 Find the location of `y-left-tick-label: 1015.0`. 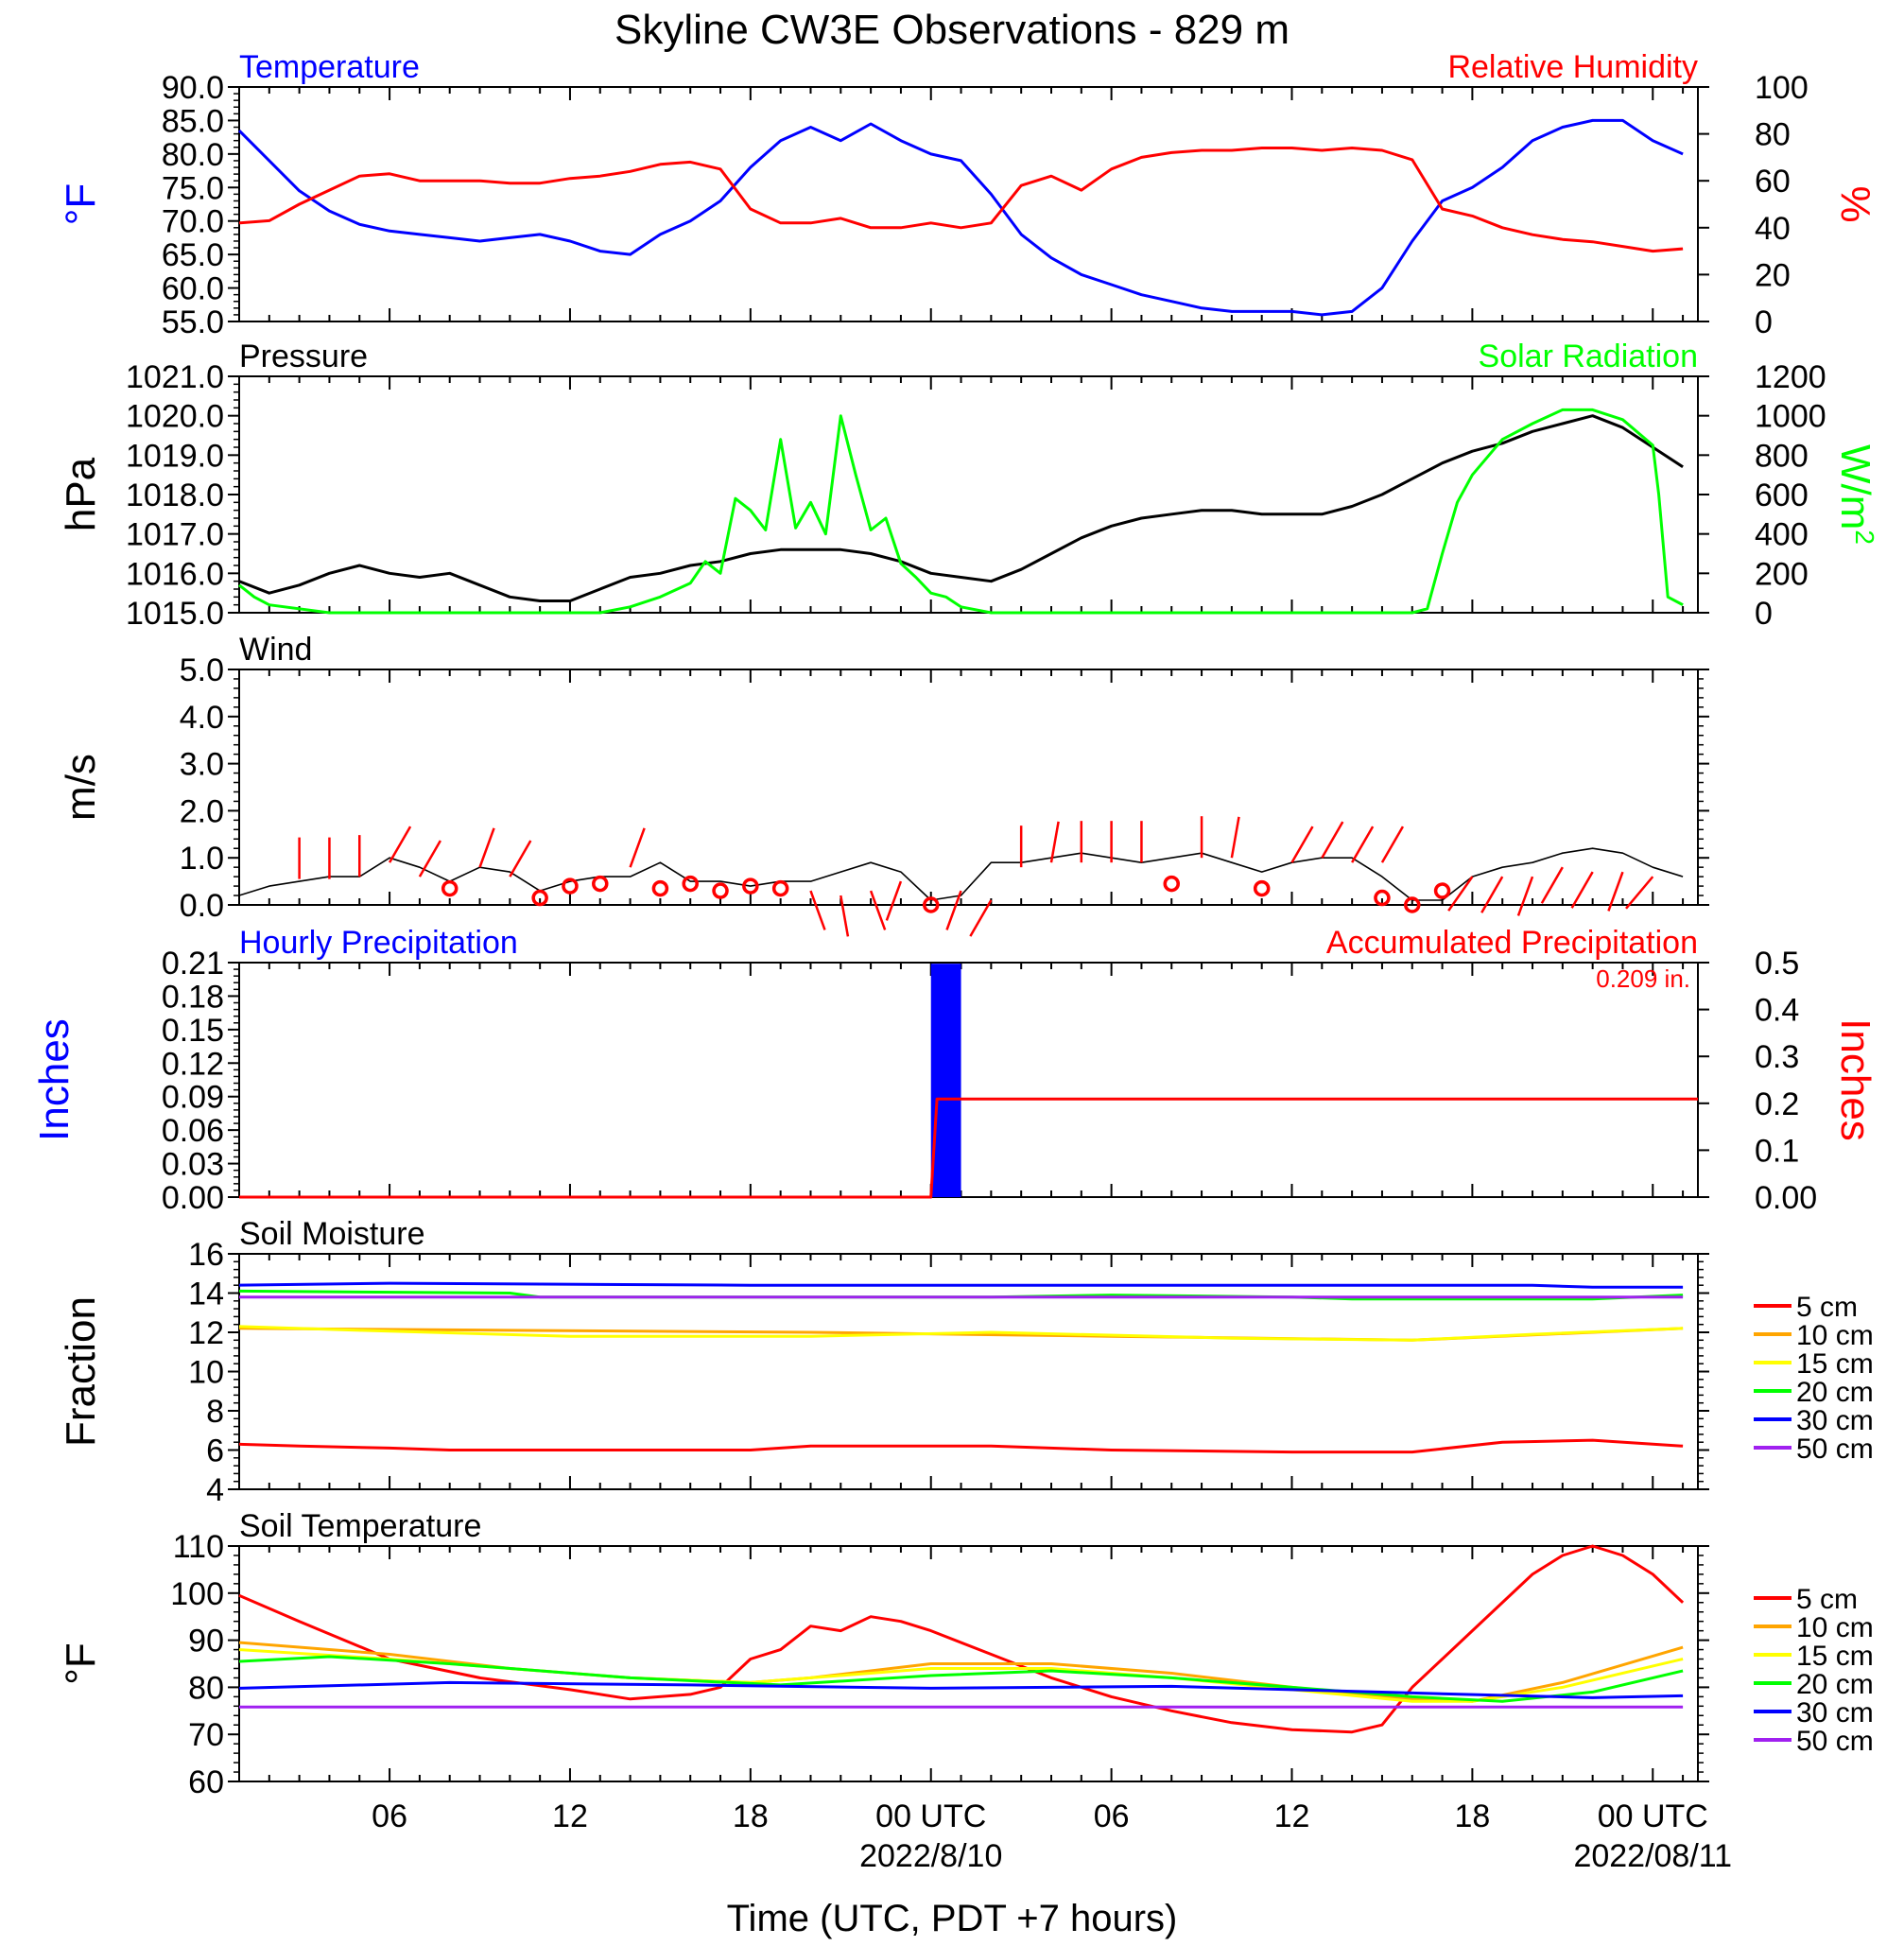

y-left-tick-label: 1015.0 is located at coordinates (175, 614).